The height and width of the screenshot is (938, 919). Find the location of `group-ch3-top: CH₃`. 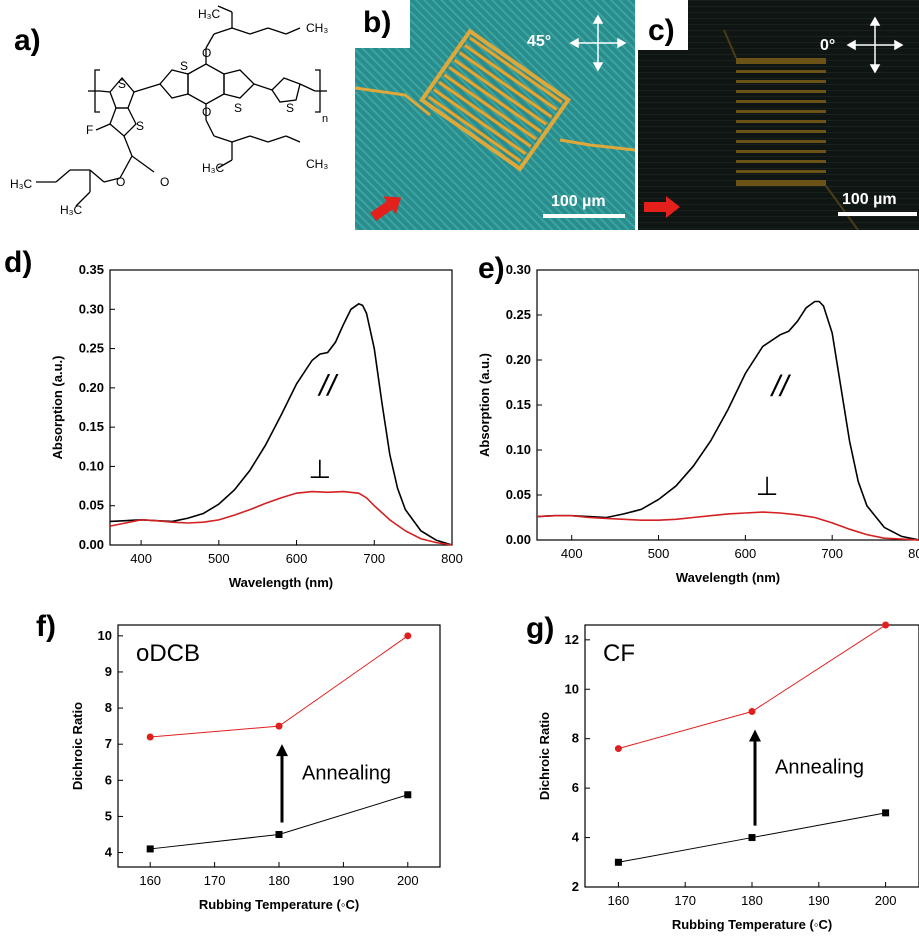

group-ch3-top: CH₃ is located at coordinates (317, 28).